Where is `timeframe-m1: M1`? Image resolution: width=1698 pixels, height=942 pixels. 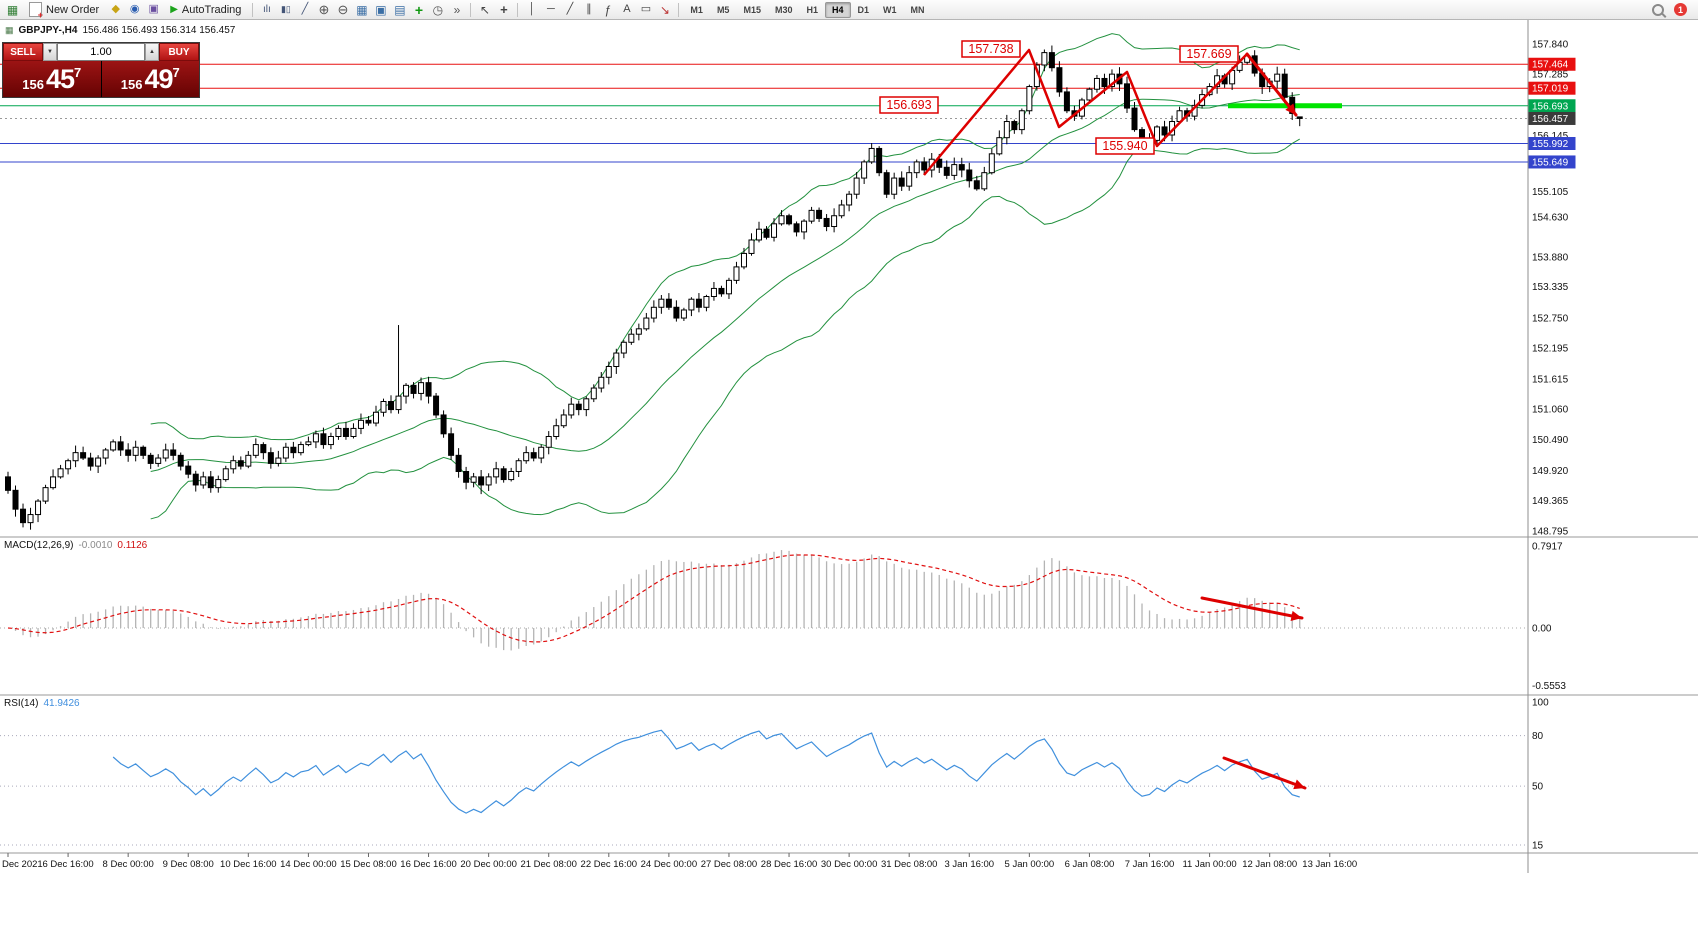 timeframe-m1: M1 is located at coordinates (696, 10).